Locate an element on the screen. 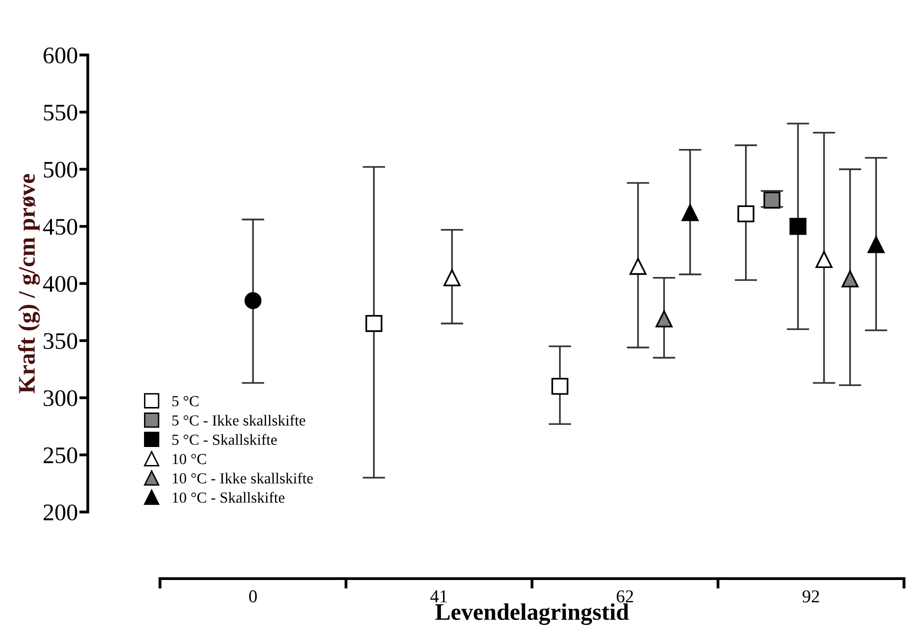 This screenshot has height=636, width=909. x-tick-label: 62 is located at coordinates (625, 596).